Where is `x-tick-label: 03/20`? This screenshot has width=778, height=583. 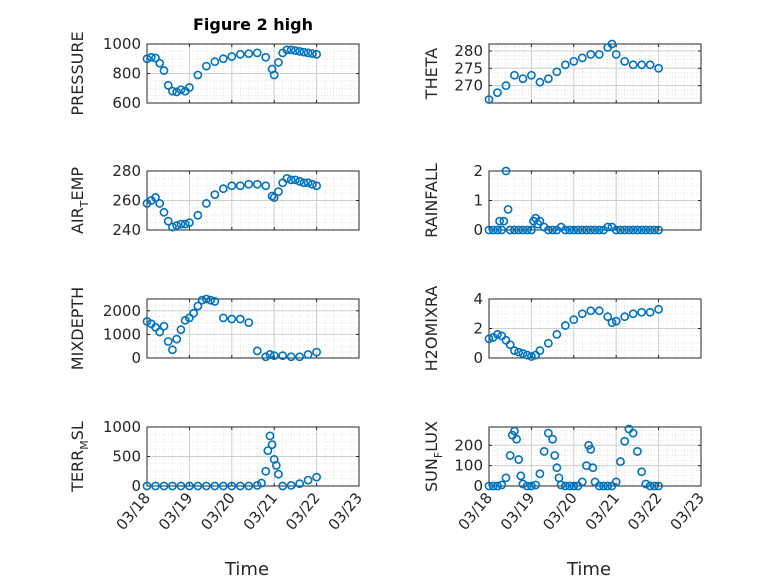
x-tick-label: 03/20 is located at coordinates (560, 511).